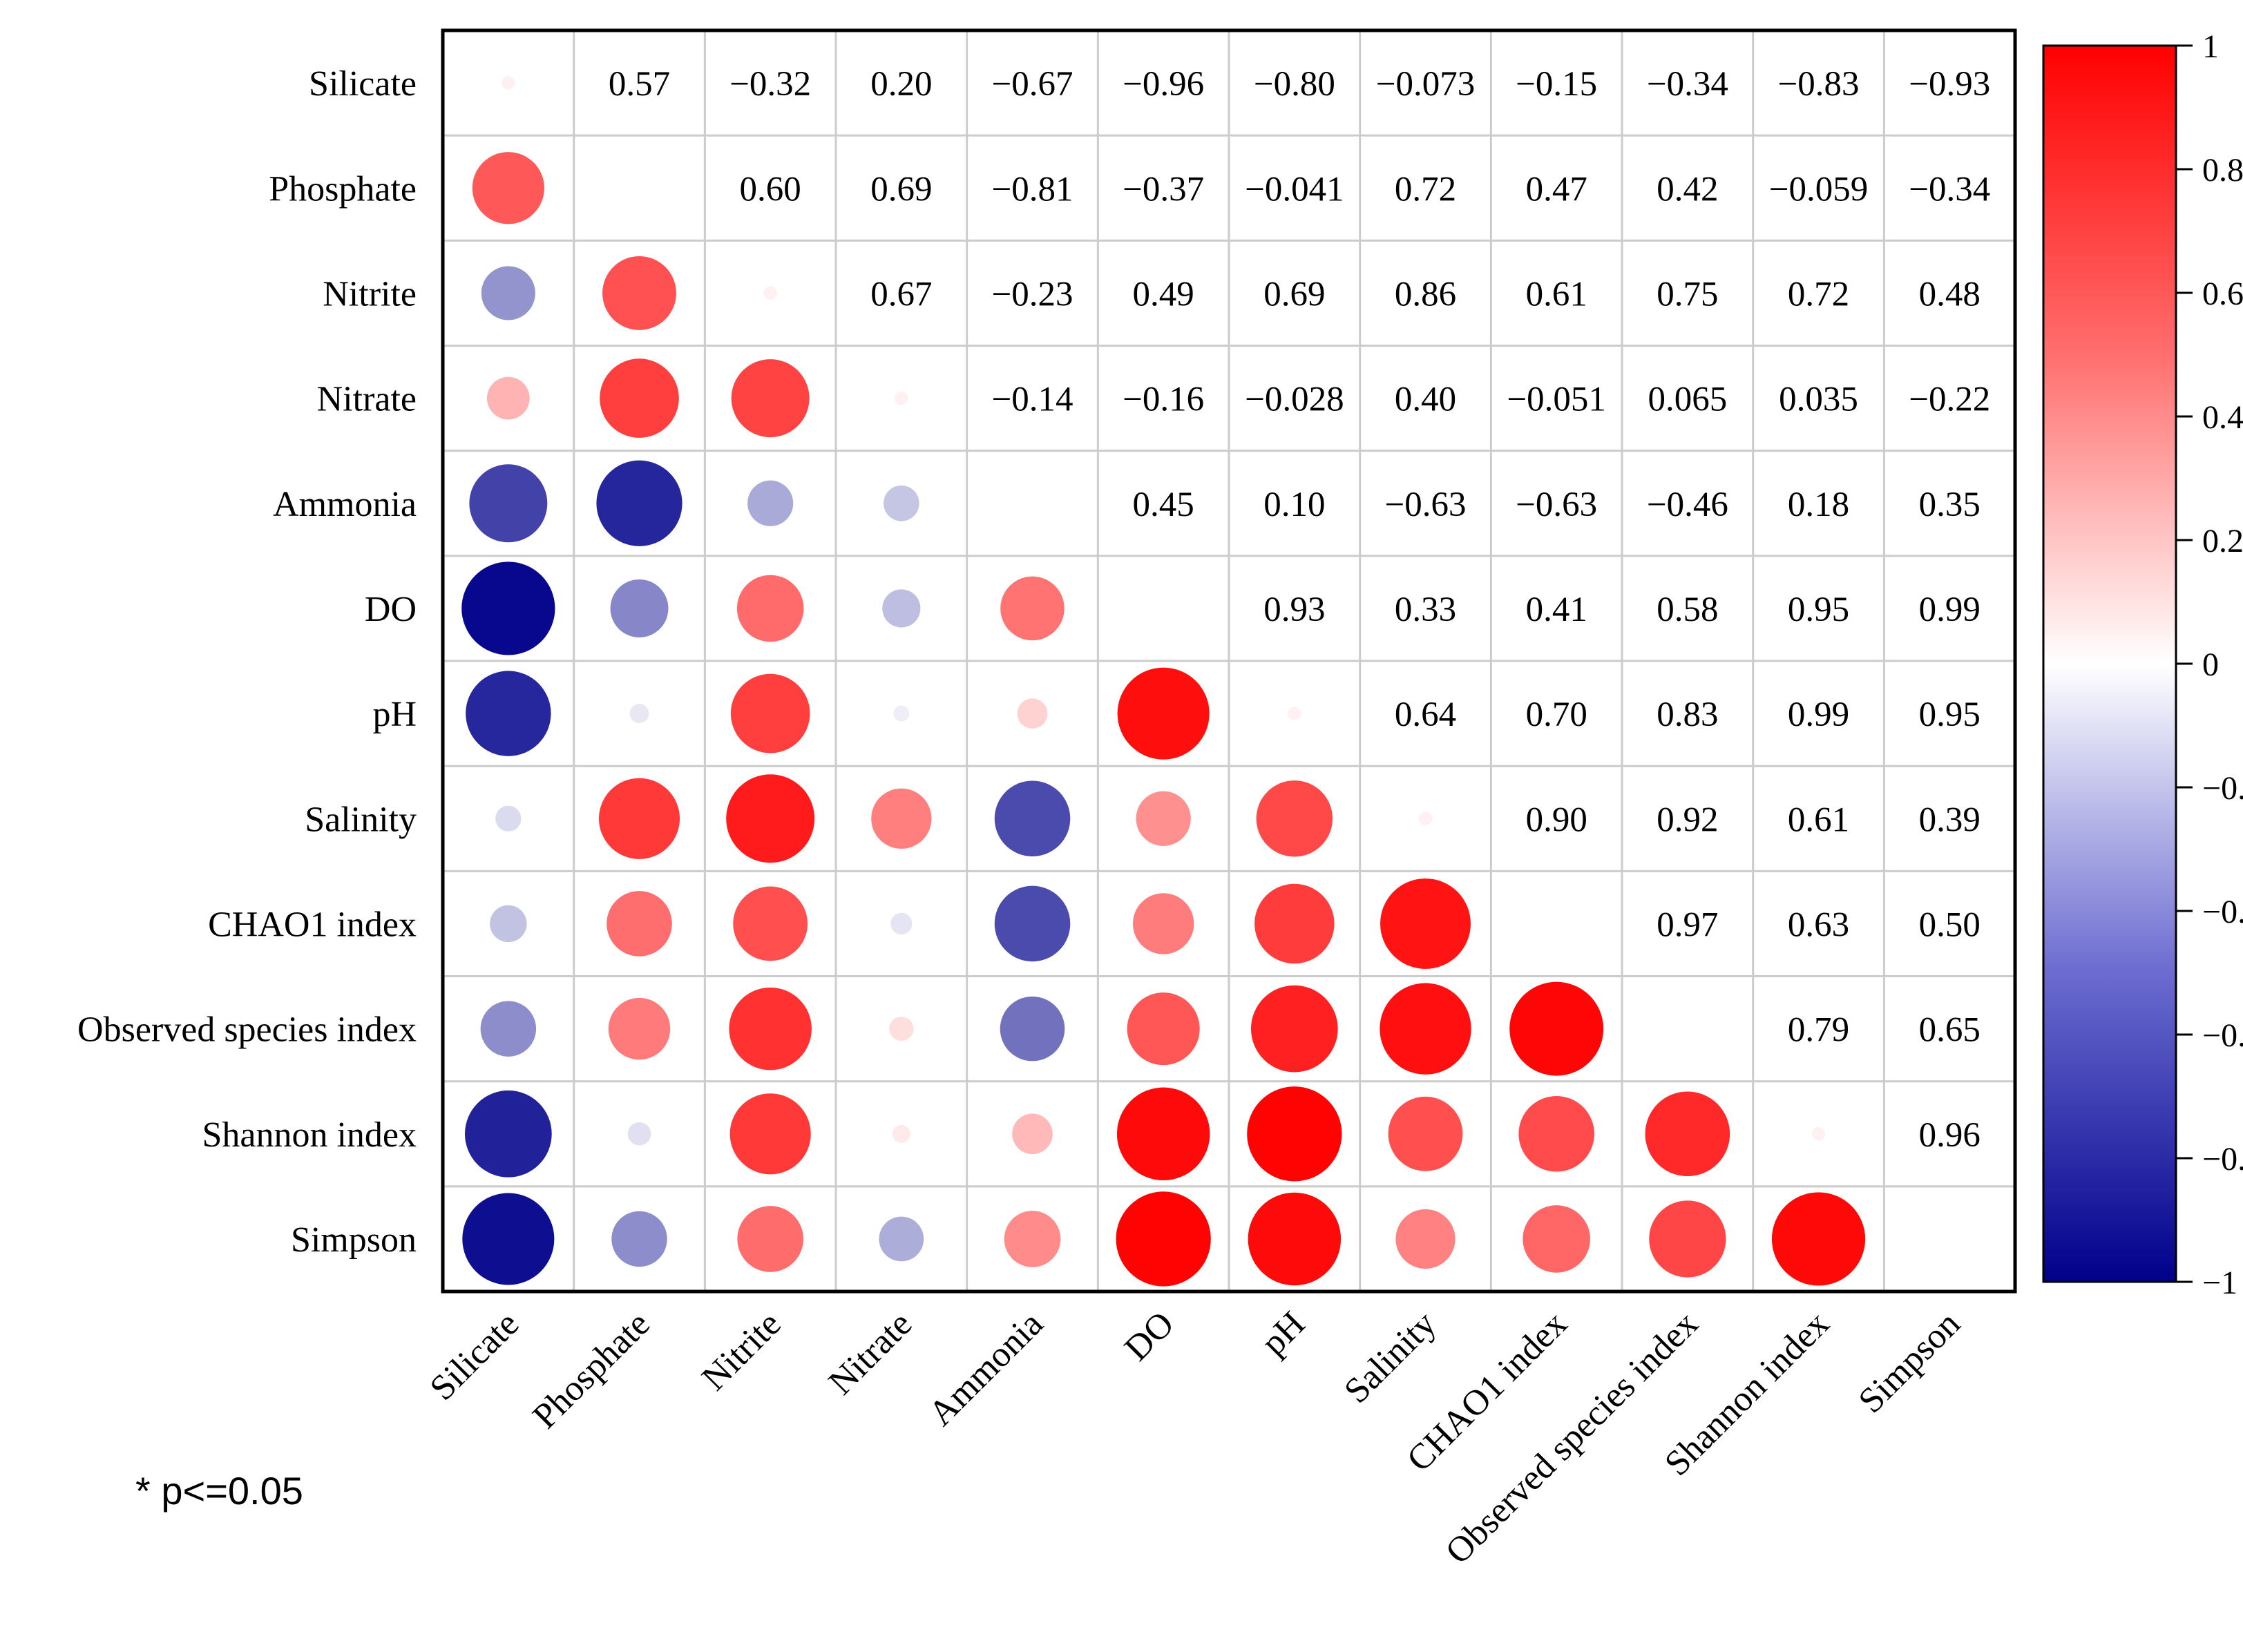  I want to click on corr-circle-nitrate-nitrite, so click(770, 398).